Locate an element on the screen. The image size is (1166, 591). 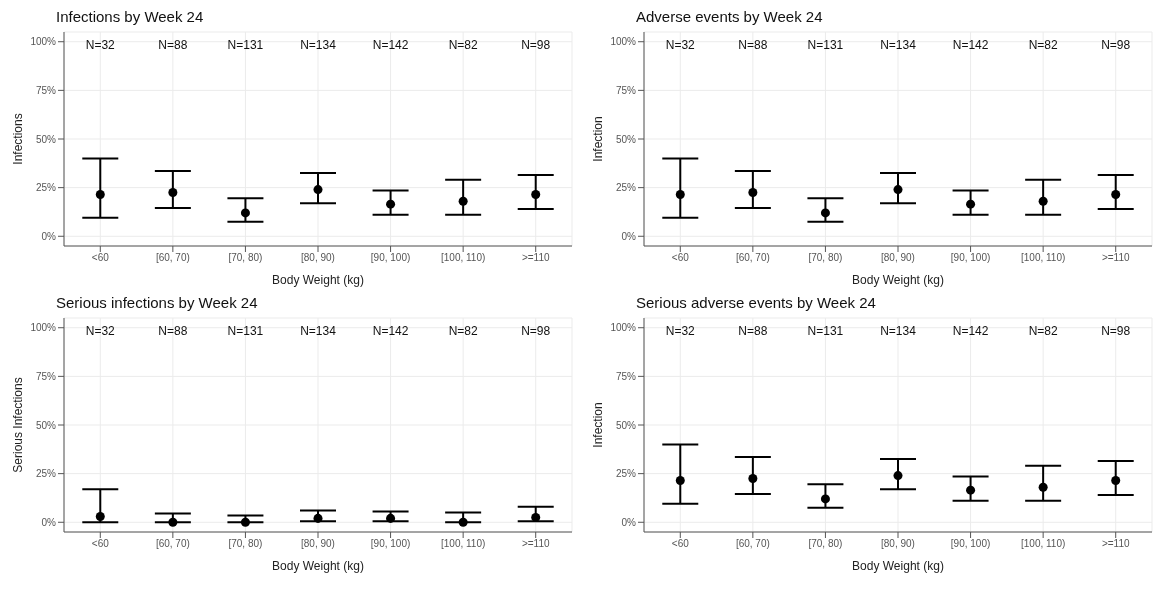
chart-title: Adverse events by Week 24 is located at coordinates (730, 17).